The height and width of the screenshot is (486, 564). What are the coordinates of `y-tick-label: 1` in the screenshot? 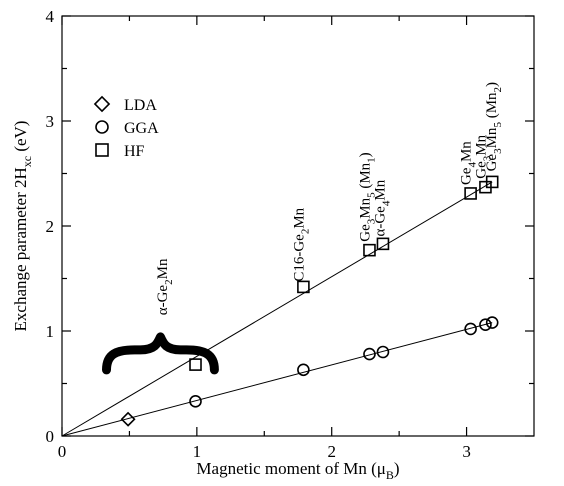 It's located at (50, 331).